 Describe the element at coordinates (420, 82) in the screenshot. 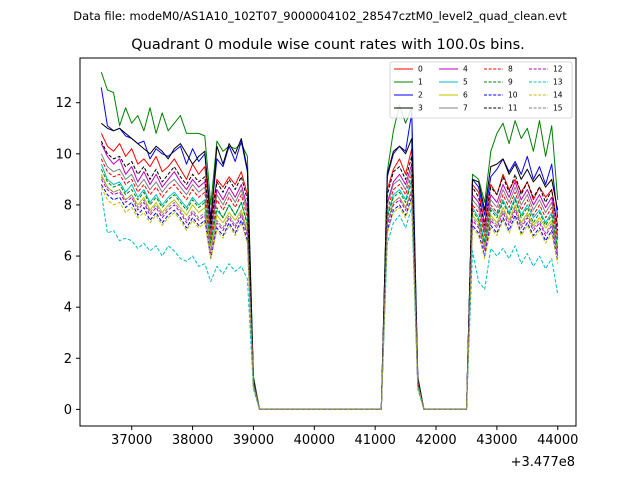

I see `legend-label-1: 1` at that location.